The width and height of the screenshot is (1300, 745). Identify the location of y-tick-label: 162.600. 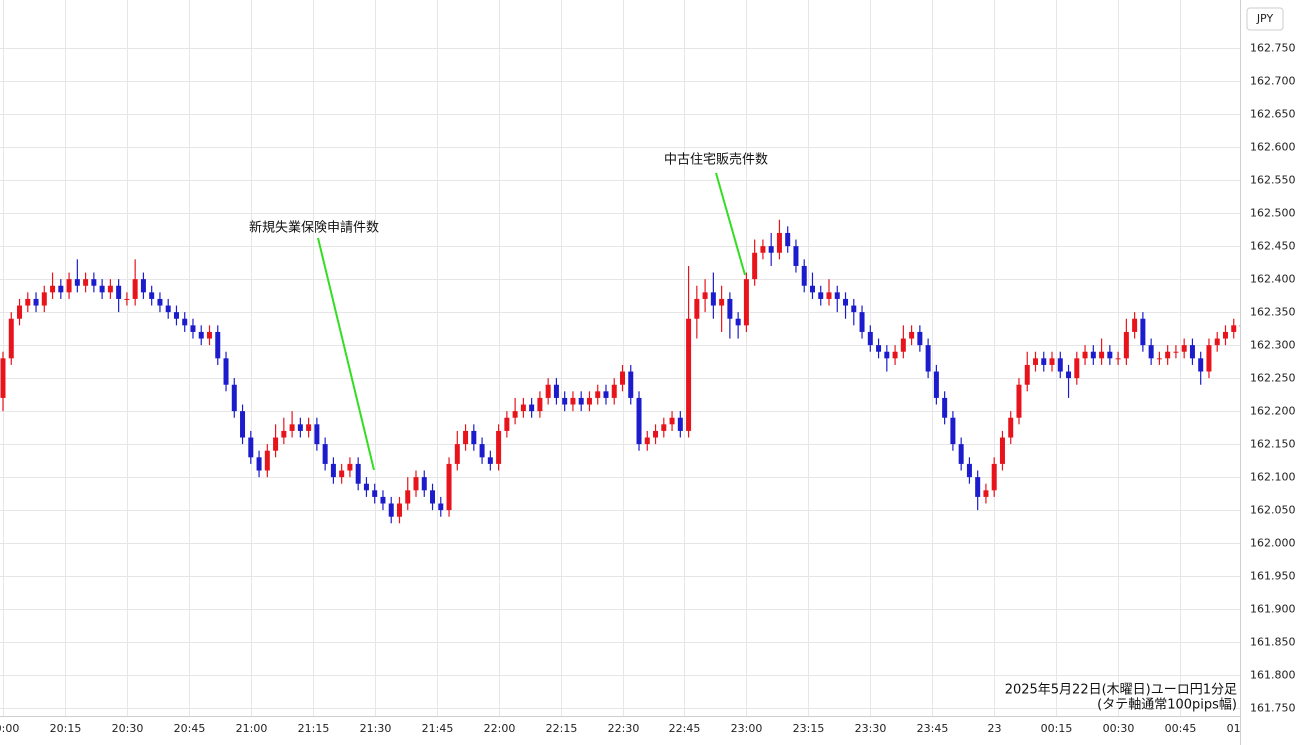
(1273, 147).